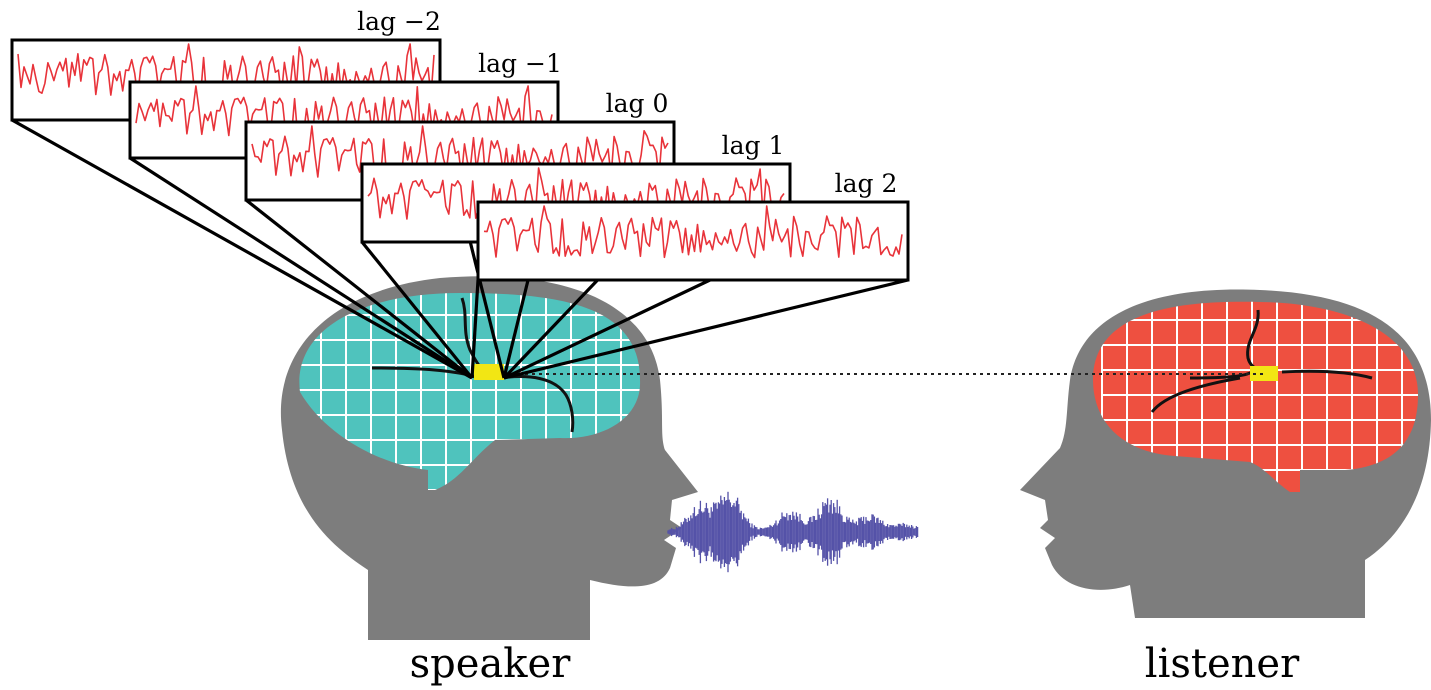 The width and height of the screenshot is (1431, 690). What do you see at coordinates (637, 103) in the screenshot?
I see `lag-label: lag 0` at bounding box center [637, 103].